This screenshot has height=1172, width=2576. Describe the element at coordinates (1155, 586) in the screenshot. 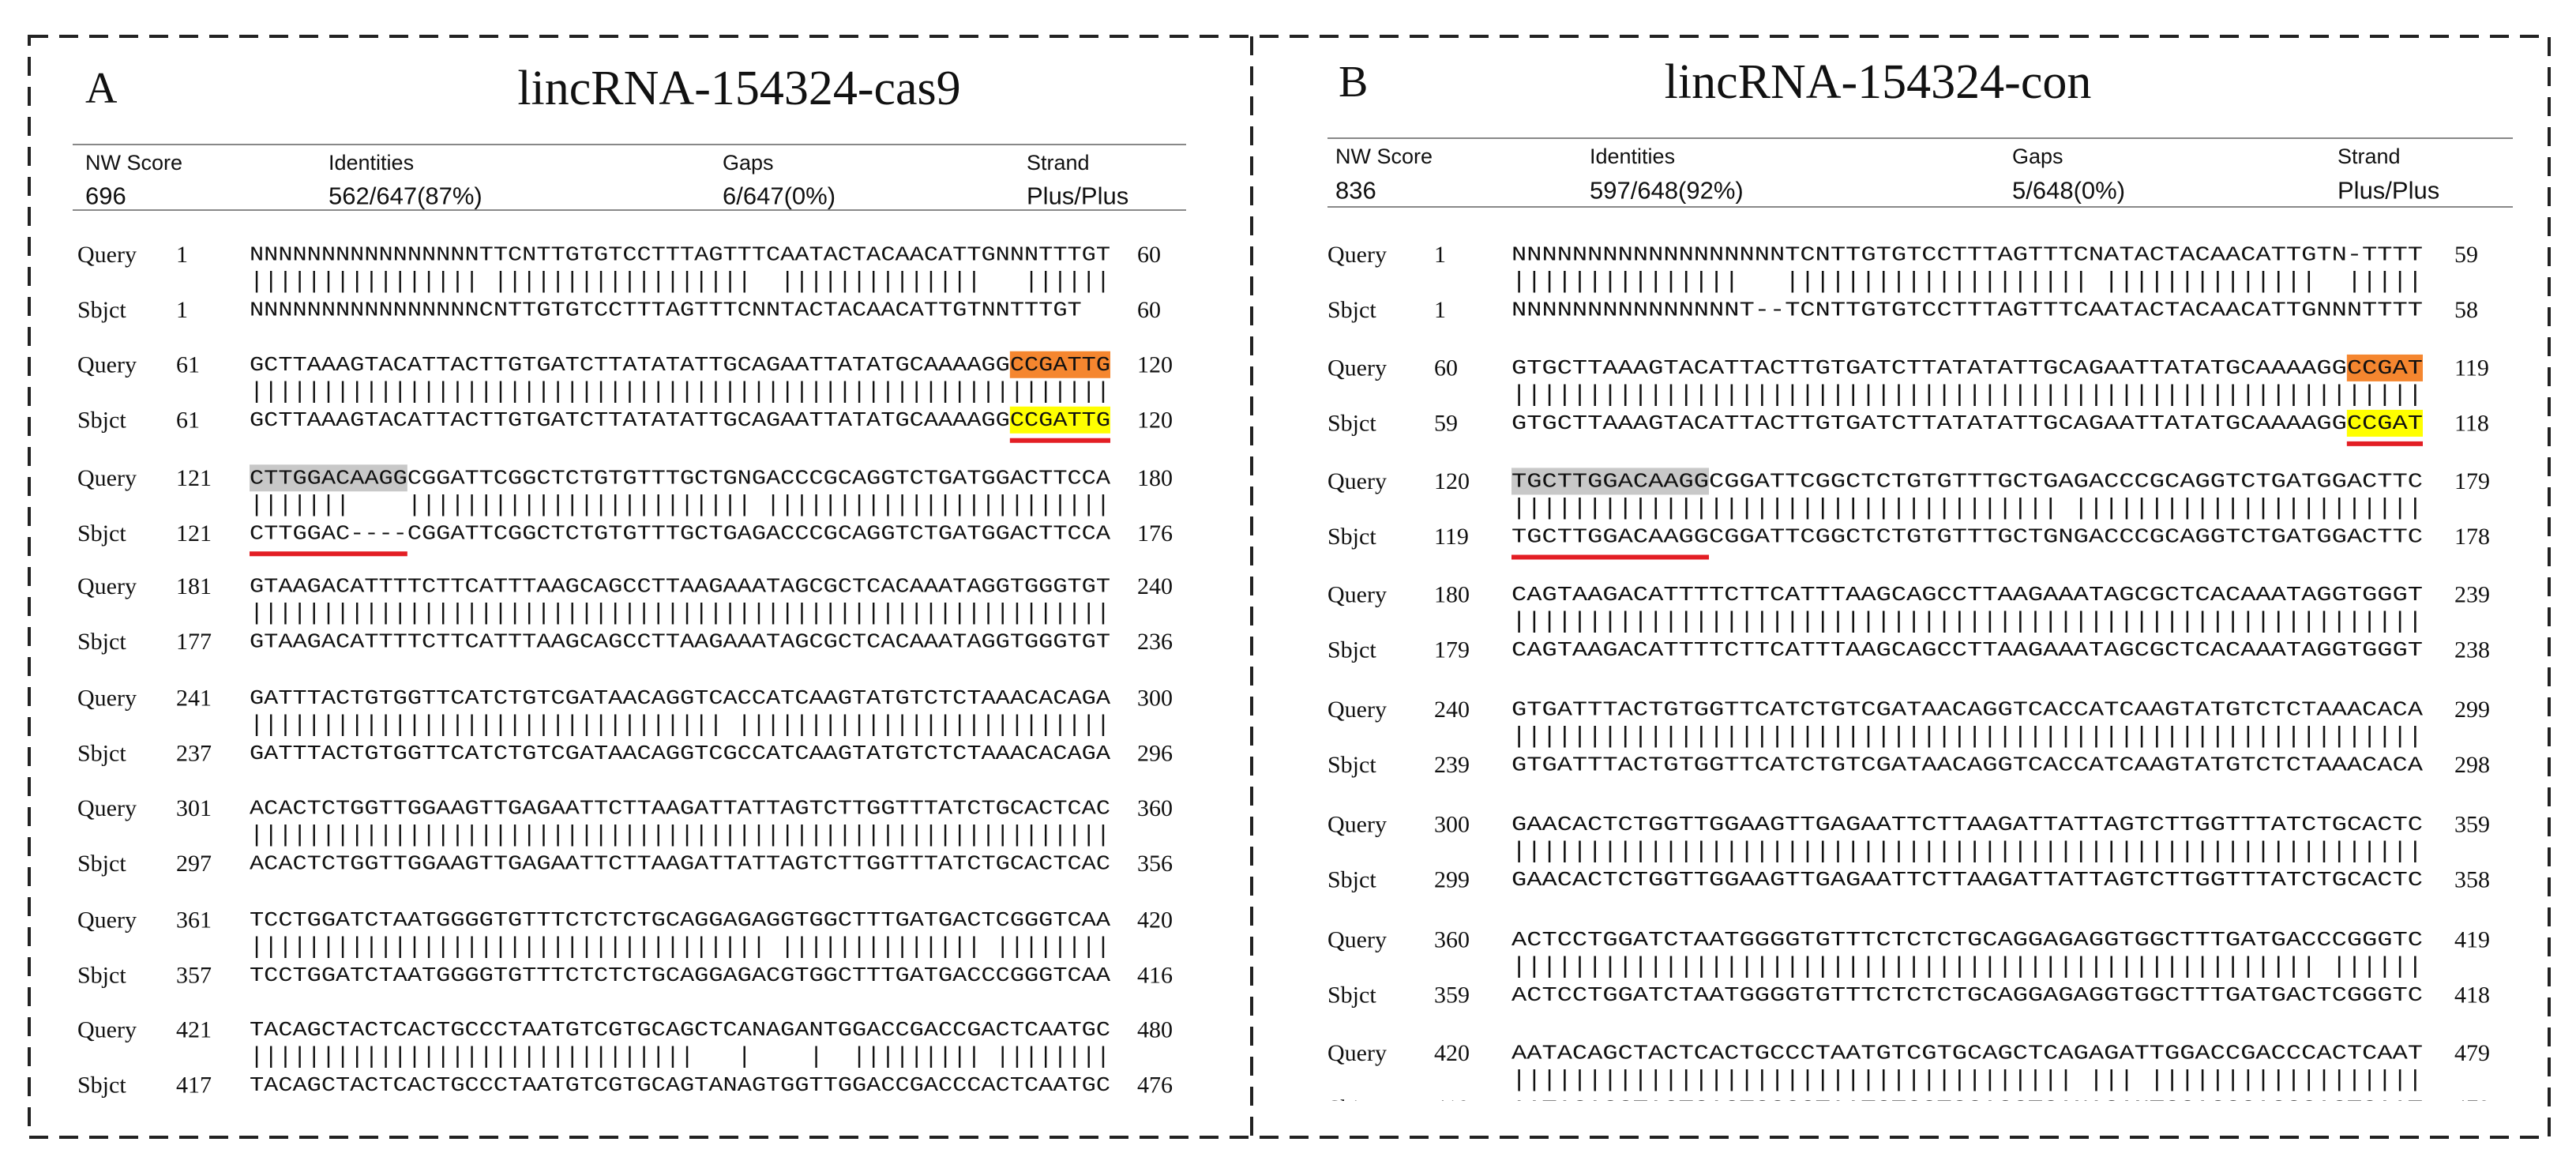

I see `row-end: 240` at that location.